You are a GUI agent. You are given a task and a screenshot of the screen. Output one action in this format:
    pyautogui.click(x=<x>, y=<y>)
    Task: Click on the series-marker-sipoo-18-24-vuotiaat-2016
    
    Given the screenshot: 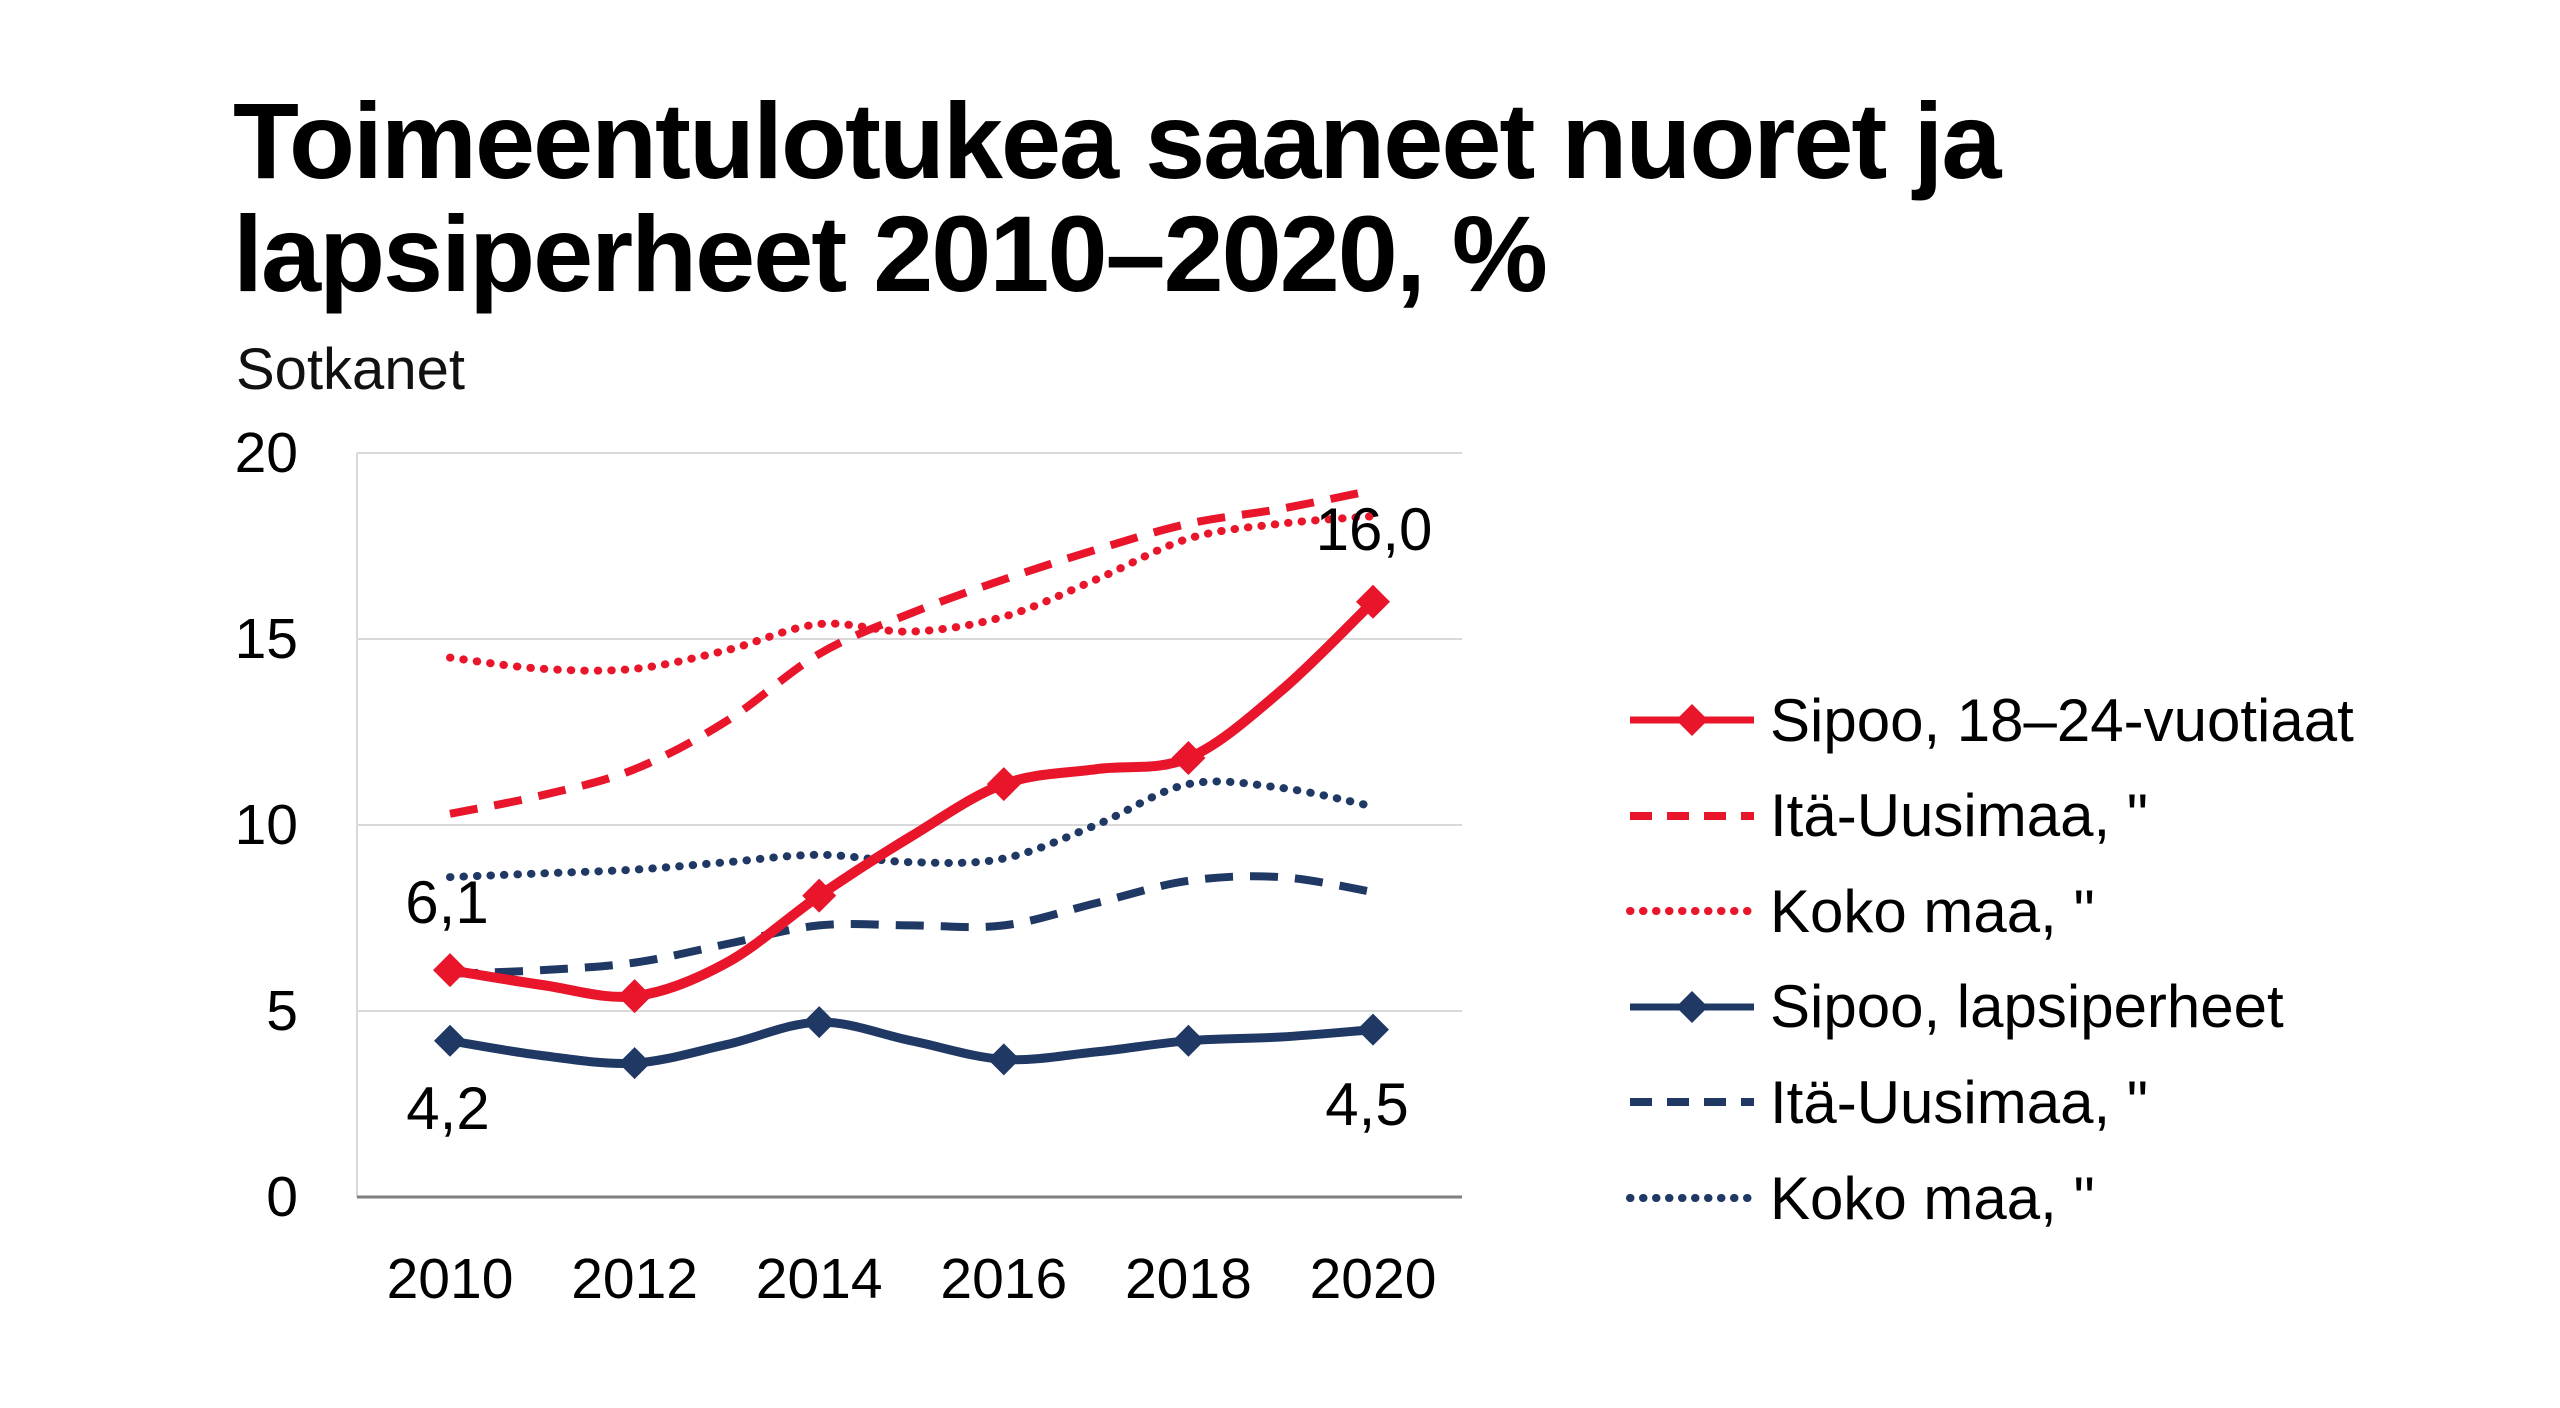 What is the action you would take?
    pyautogui.click(x=1003, y=784)
    